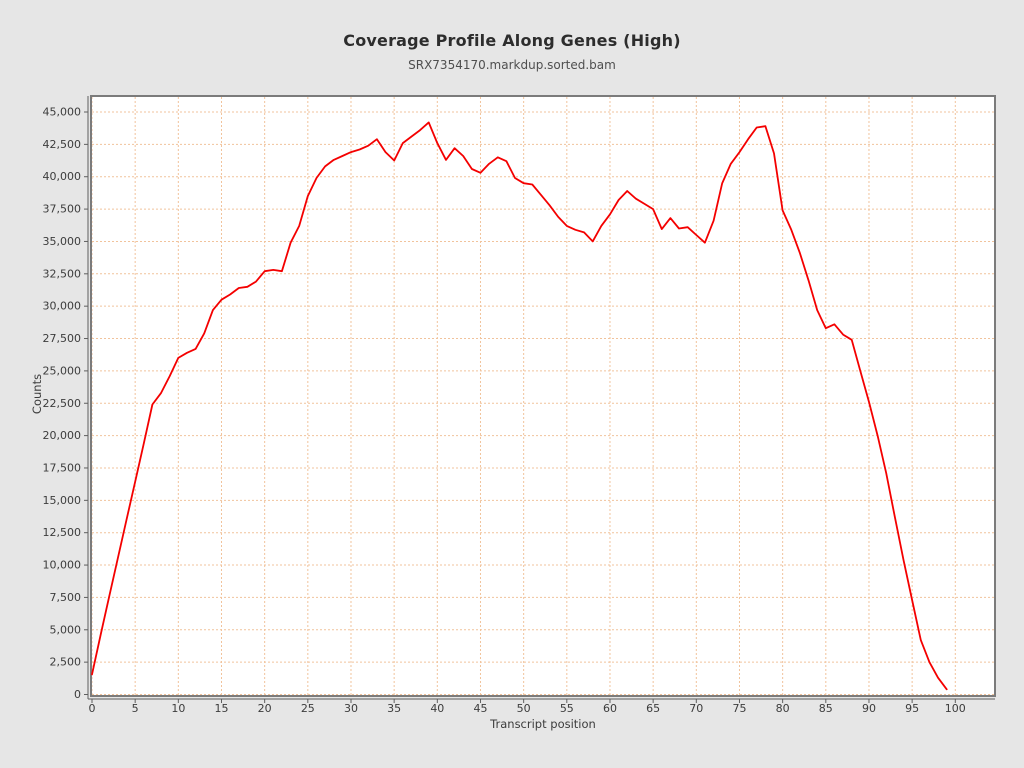 Image resolution: width=1024 pixels, height=768 pixels. What do you see at coordinates (437, 708) in the screenshot?
I see `x-tick-label: 40` at bounding box center [437, 708].